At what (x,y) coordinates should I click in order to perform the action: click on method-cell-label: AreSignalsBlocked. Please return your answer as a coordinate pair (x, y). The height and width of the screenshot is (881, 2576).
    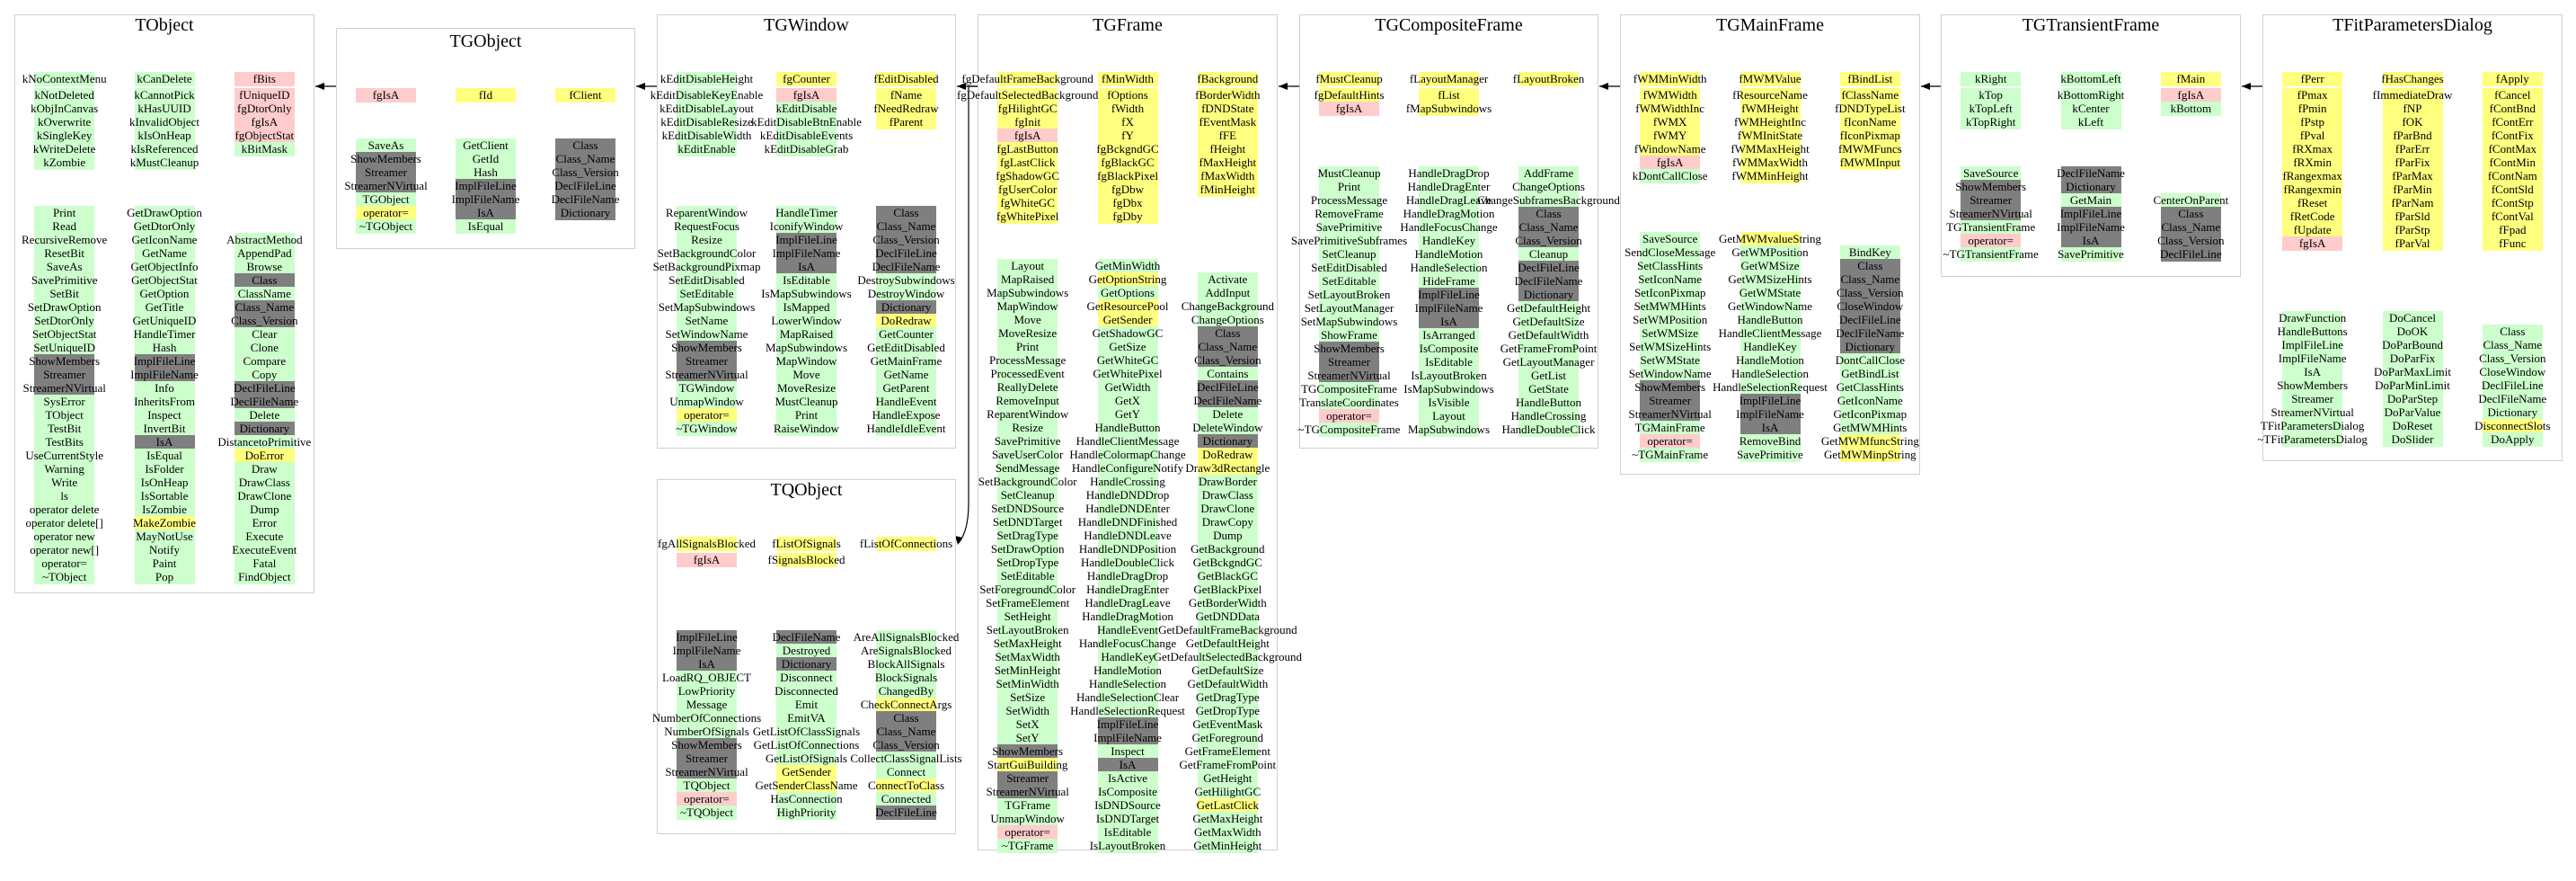
    Looking at the image, I should click on (906, 650).